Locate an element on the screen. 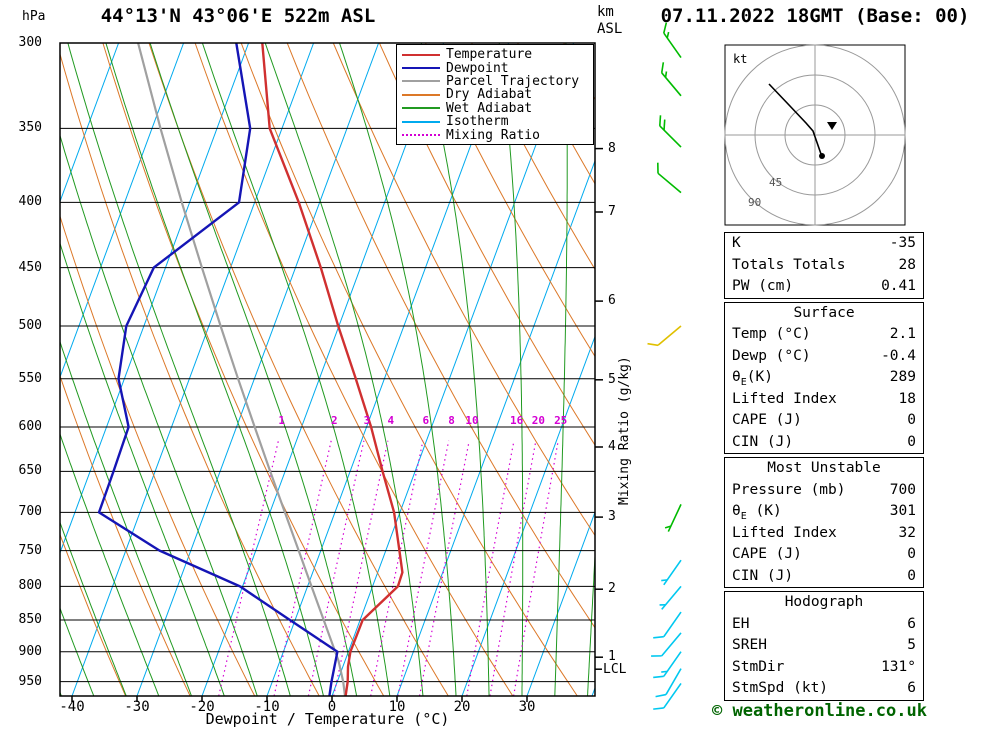 The height and width of the screenshot is (733, 1000). legend-item: Dewpoint is located at coordinates (495, 68).